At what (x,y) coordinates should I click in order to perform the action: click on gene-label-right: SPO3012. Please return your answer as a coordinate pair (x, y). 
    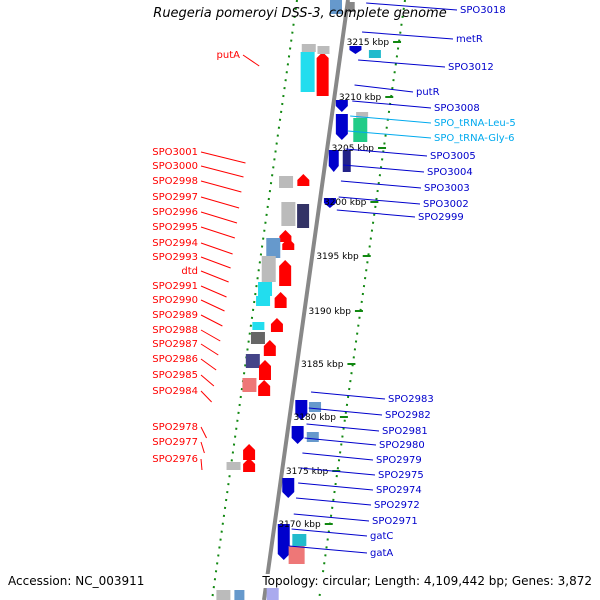
    Looking at the image, I should click on (471, 67).